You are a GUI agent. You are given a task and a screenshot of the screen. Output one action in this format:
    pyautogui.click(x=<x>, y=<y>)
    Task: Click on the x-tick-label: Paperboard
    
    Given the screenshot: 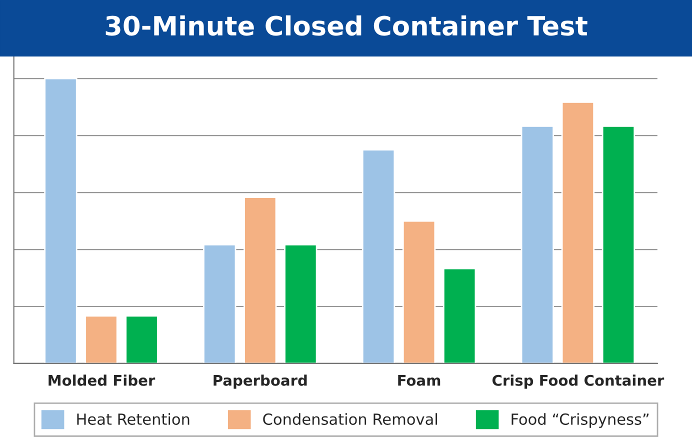 What is the action you would take?
    pyautogui.click(x=260, y=381)
    